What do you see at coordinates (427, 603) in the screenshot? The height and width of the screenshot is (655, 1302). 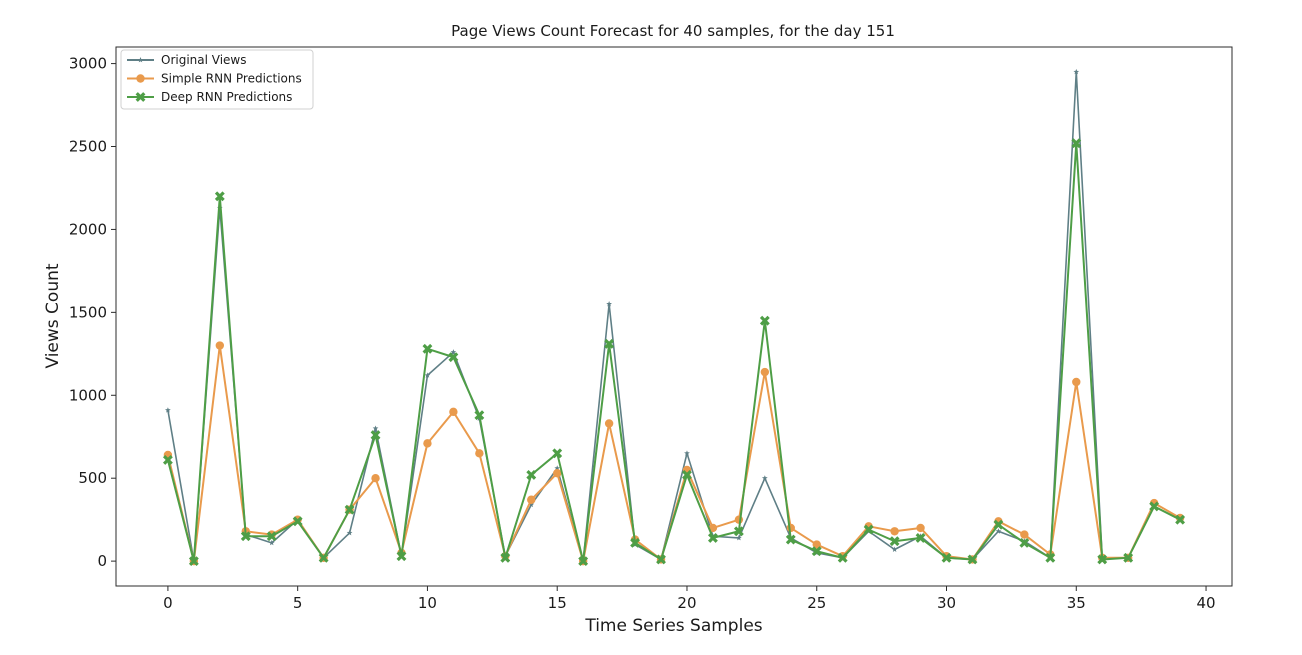 I see `x-tick-label: 10` at bounding box center [427, 603].